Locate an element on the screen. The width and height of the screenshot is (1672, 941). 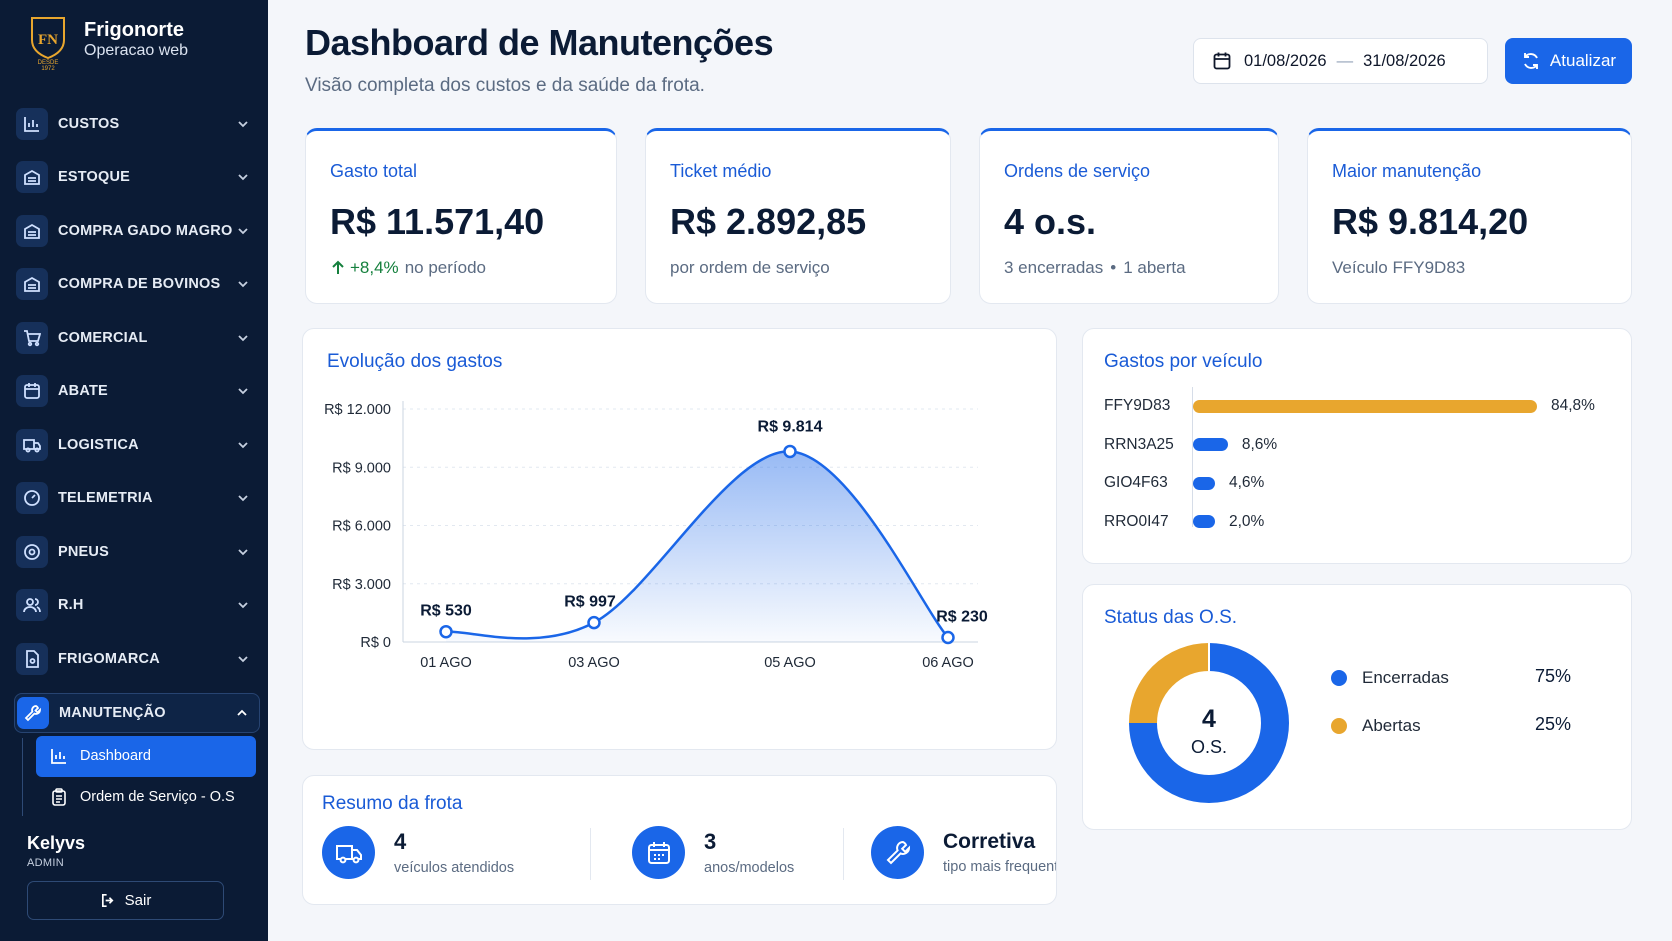
sidebar-item-rh: R.H is located at coordinates (137, 606).